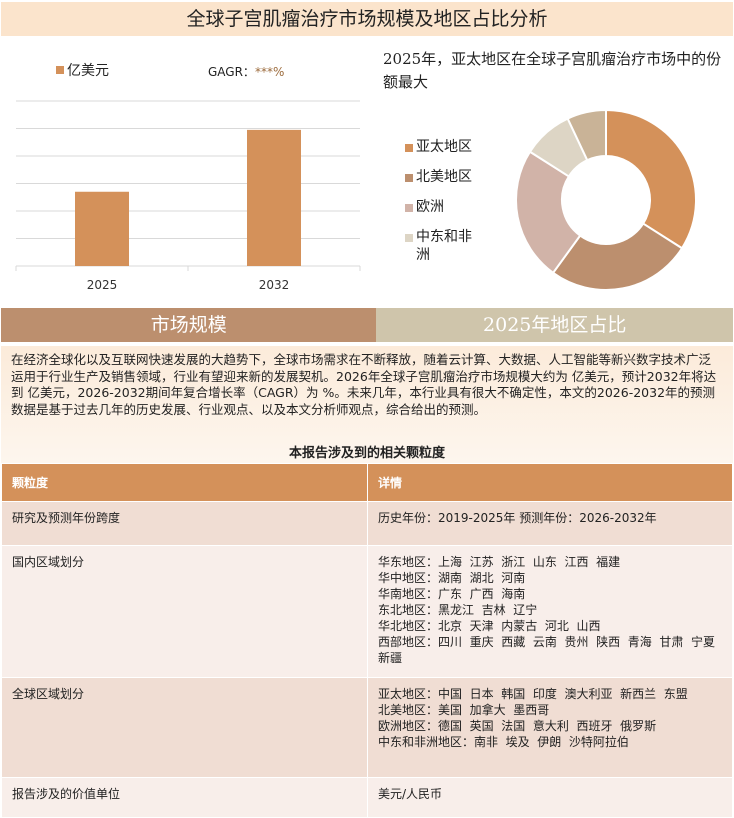 The width and height of the screenshot is (734, 818). I want to click on detail-line: 华南地区：广东 广西 海南, so click(452, 594).